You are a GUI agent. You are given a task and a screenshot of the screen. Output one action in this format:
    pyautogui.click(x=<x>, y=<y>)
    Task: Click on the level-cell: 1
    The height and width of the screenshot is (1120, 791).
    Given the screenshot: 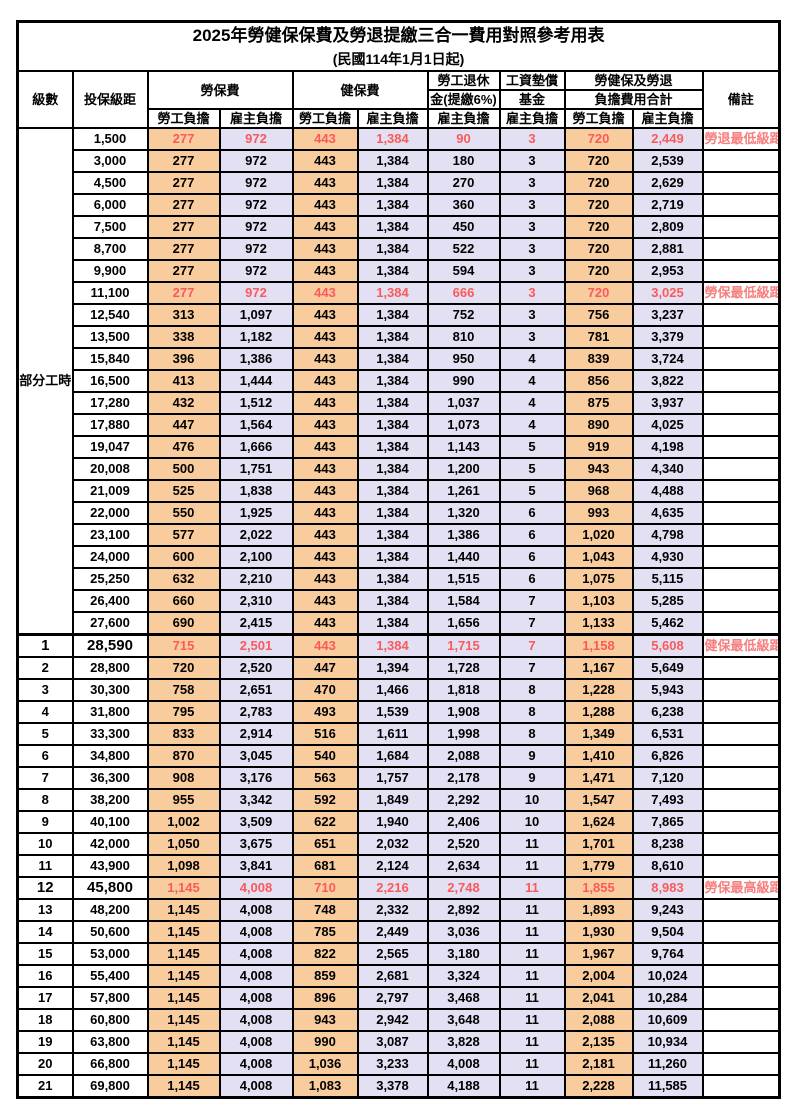 What is the action you would take?
    pyautogui.click(x=45, y=645)
    